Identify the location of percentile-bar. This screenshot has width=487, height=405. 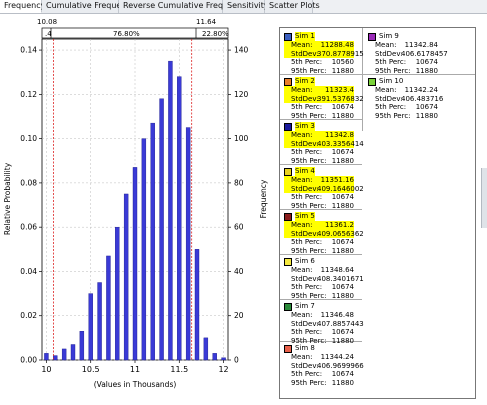
(135, 33).